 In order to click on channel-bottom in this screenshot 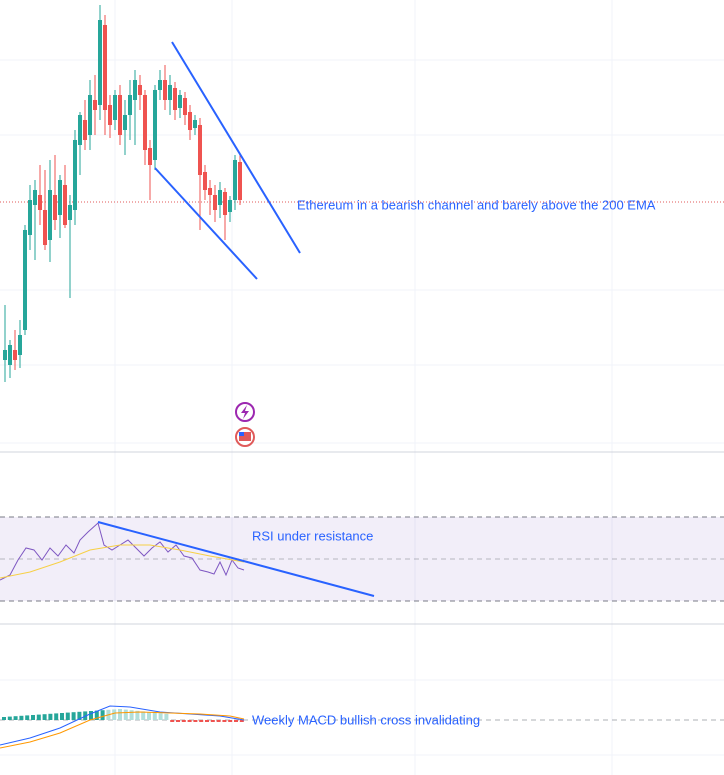, I will do `click(206, 223)`.